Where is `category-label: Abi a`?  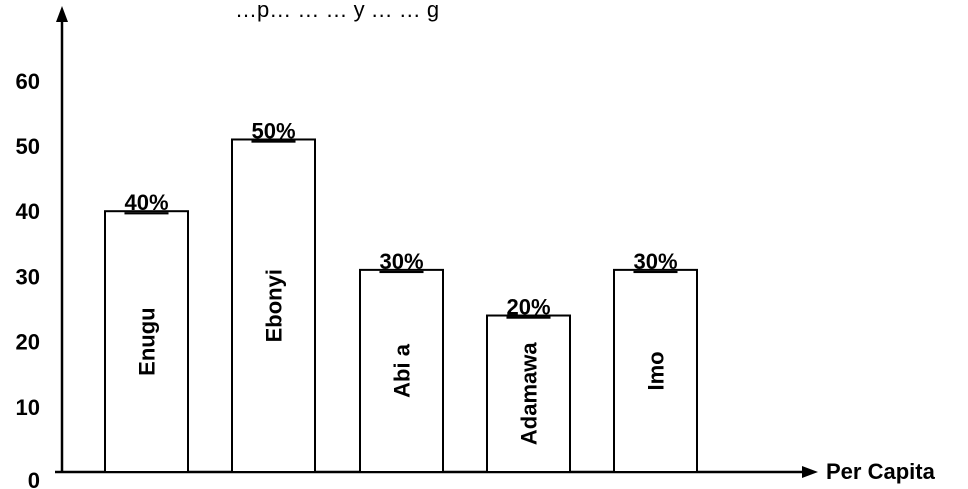 category-label: Abi a is located at coordinates (402, 370).